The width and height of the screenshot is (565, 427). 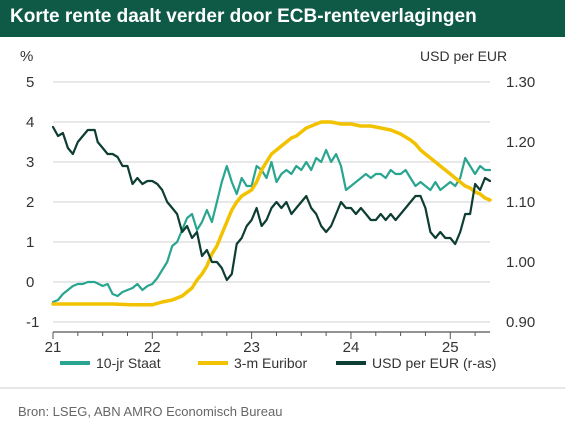 I want to click on x-tick-label: 25, so click(x=450, y=347).